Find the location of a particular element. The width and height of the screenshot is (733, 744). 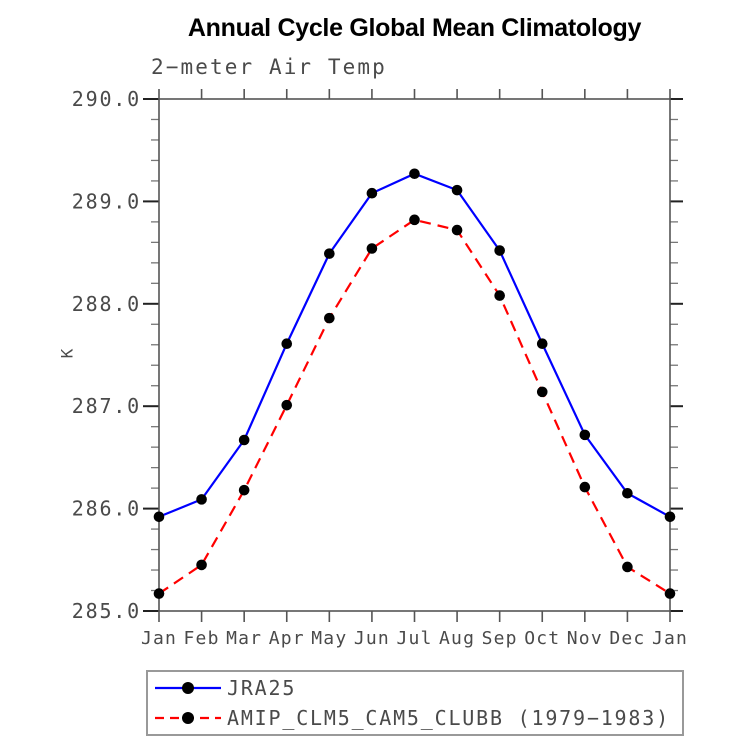

y-tick-label: 286.0 is located at coordinates (106, 509).